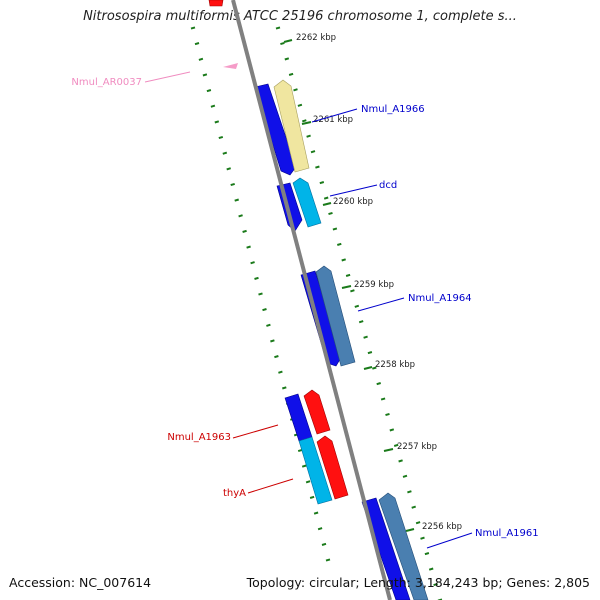 The height and width of the screenshot is (600, 600). I want to click on tick-label: 2261 kbp, so click(333, 120).